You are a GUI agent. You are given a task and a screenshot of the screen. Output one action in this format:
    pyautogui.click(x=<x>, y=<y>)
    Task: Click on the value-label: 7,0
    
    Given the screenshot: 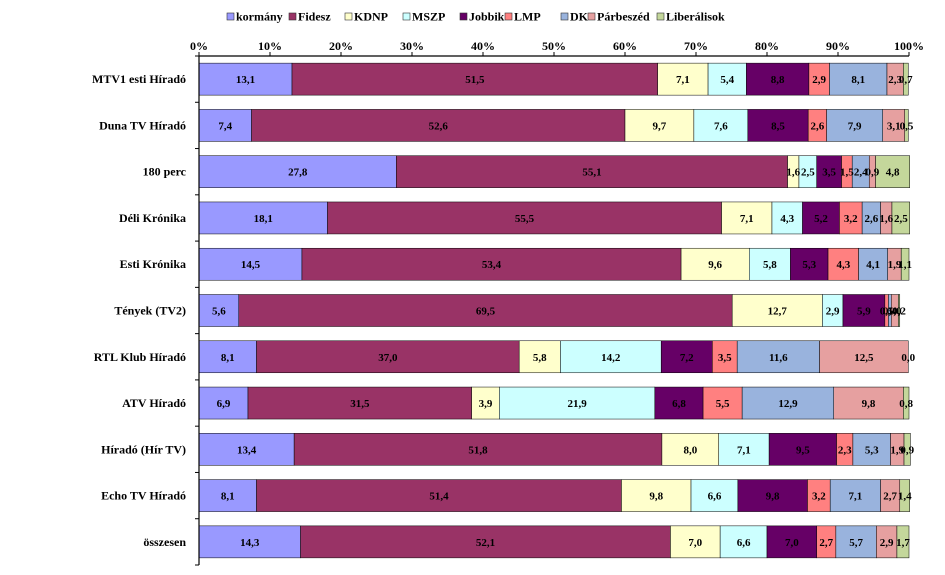 What is the action you would take?
    pyautogui.click(x=792, y=543)
    